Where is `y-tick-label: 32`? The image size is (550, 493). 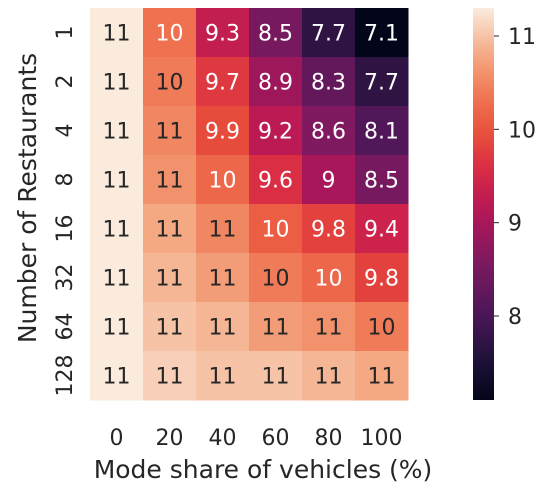 y-tick-label: 32 is located at coordinates (65, 278).